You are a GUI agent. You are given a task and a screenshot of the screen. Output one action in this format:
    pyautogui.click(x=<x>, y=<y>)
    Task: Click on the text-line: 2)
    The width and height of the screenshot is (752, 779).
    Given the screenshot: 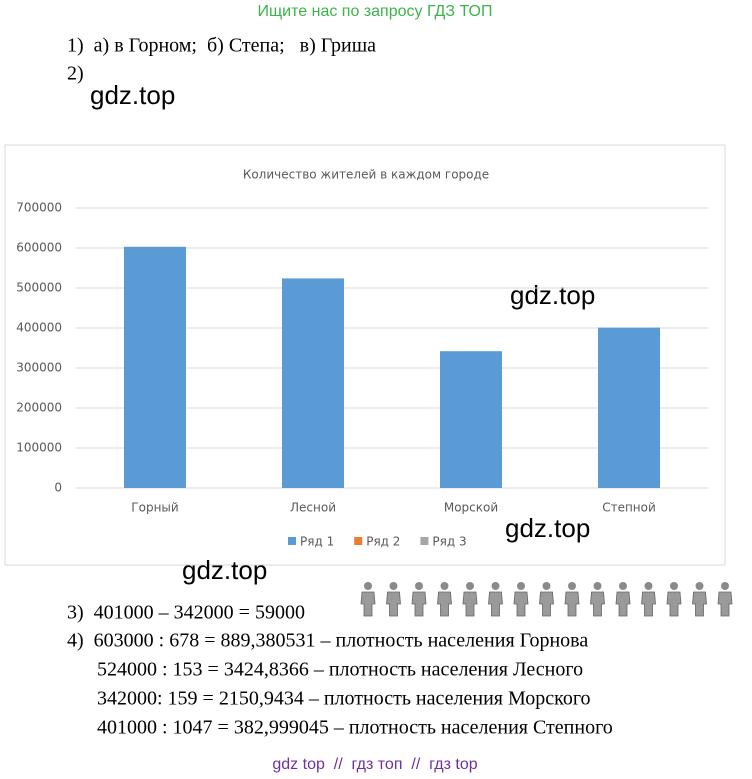 What is the action you would take?
    pyautogui.click(x=75, y=74)
    